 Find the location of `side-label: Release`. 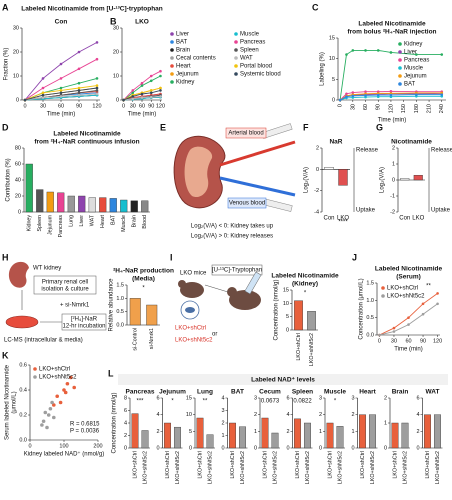

side-label: Release is located at coordinates (367, 151).